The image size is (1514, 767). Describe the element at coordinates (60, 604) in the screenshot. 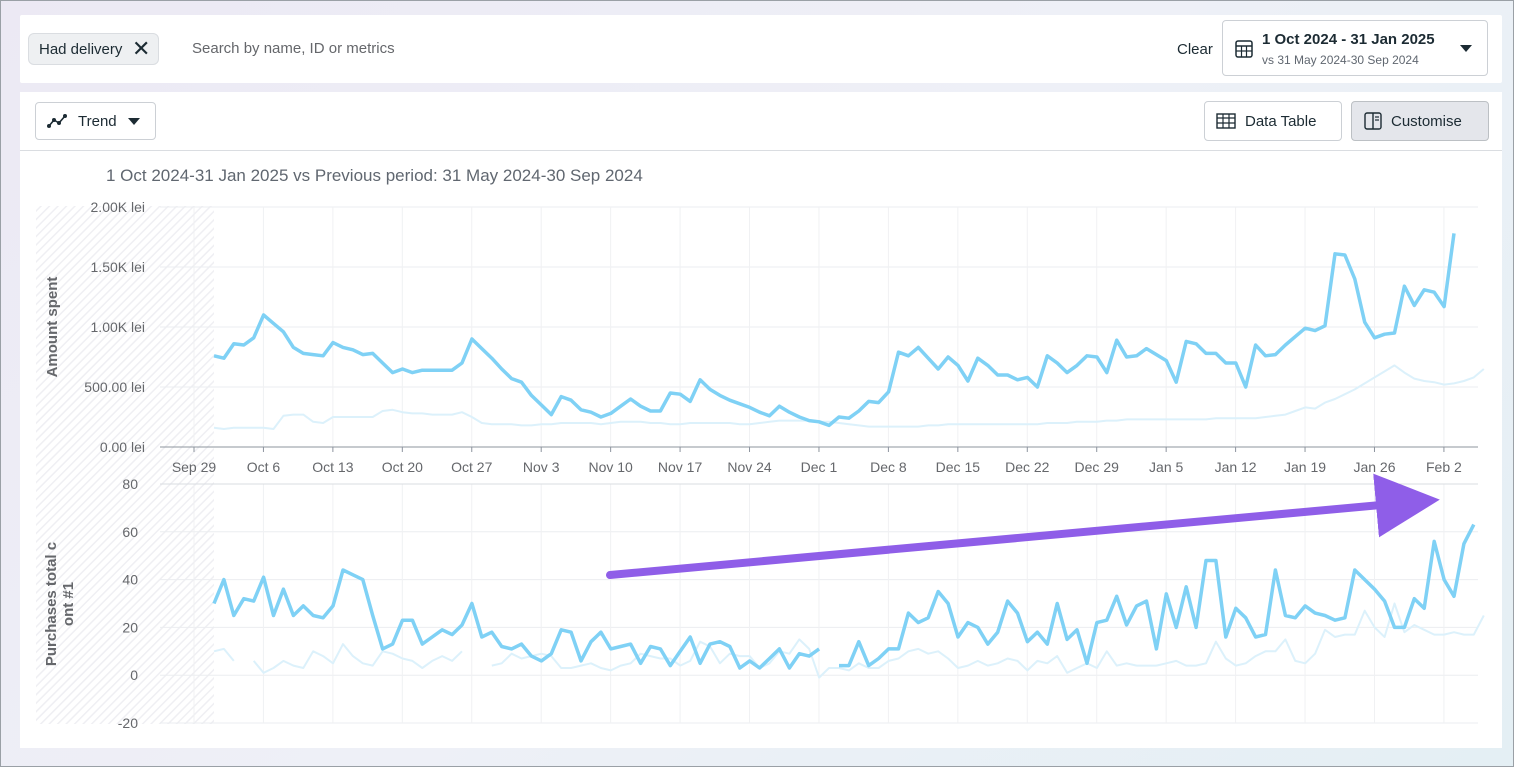

I see `y-axis-title: Purchases total cont #1` at that location.